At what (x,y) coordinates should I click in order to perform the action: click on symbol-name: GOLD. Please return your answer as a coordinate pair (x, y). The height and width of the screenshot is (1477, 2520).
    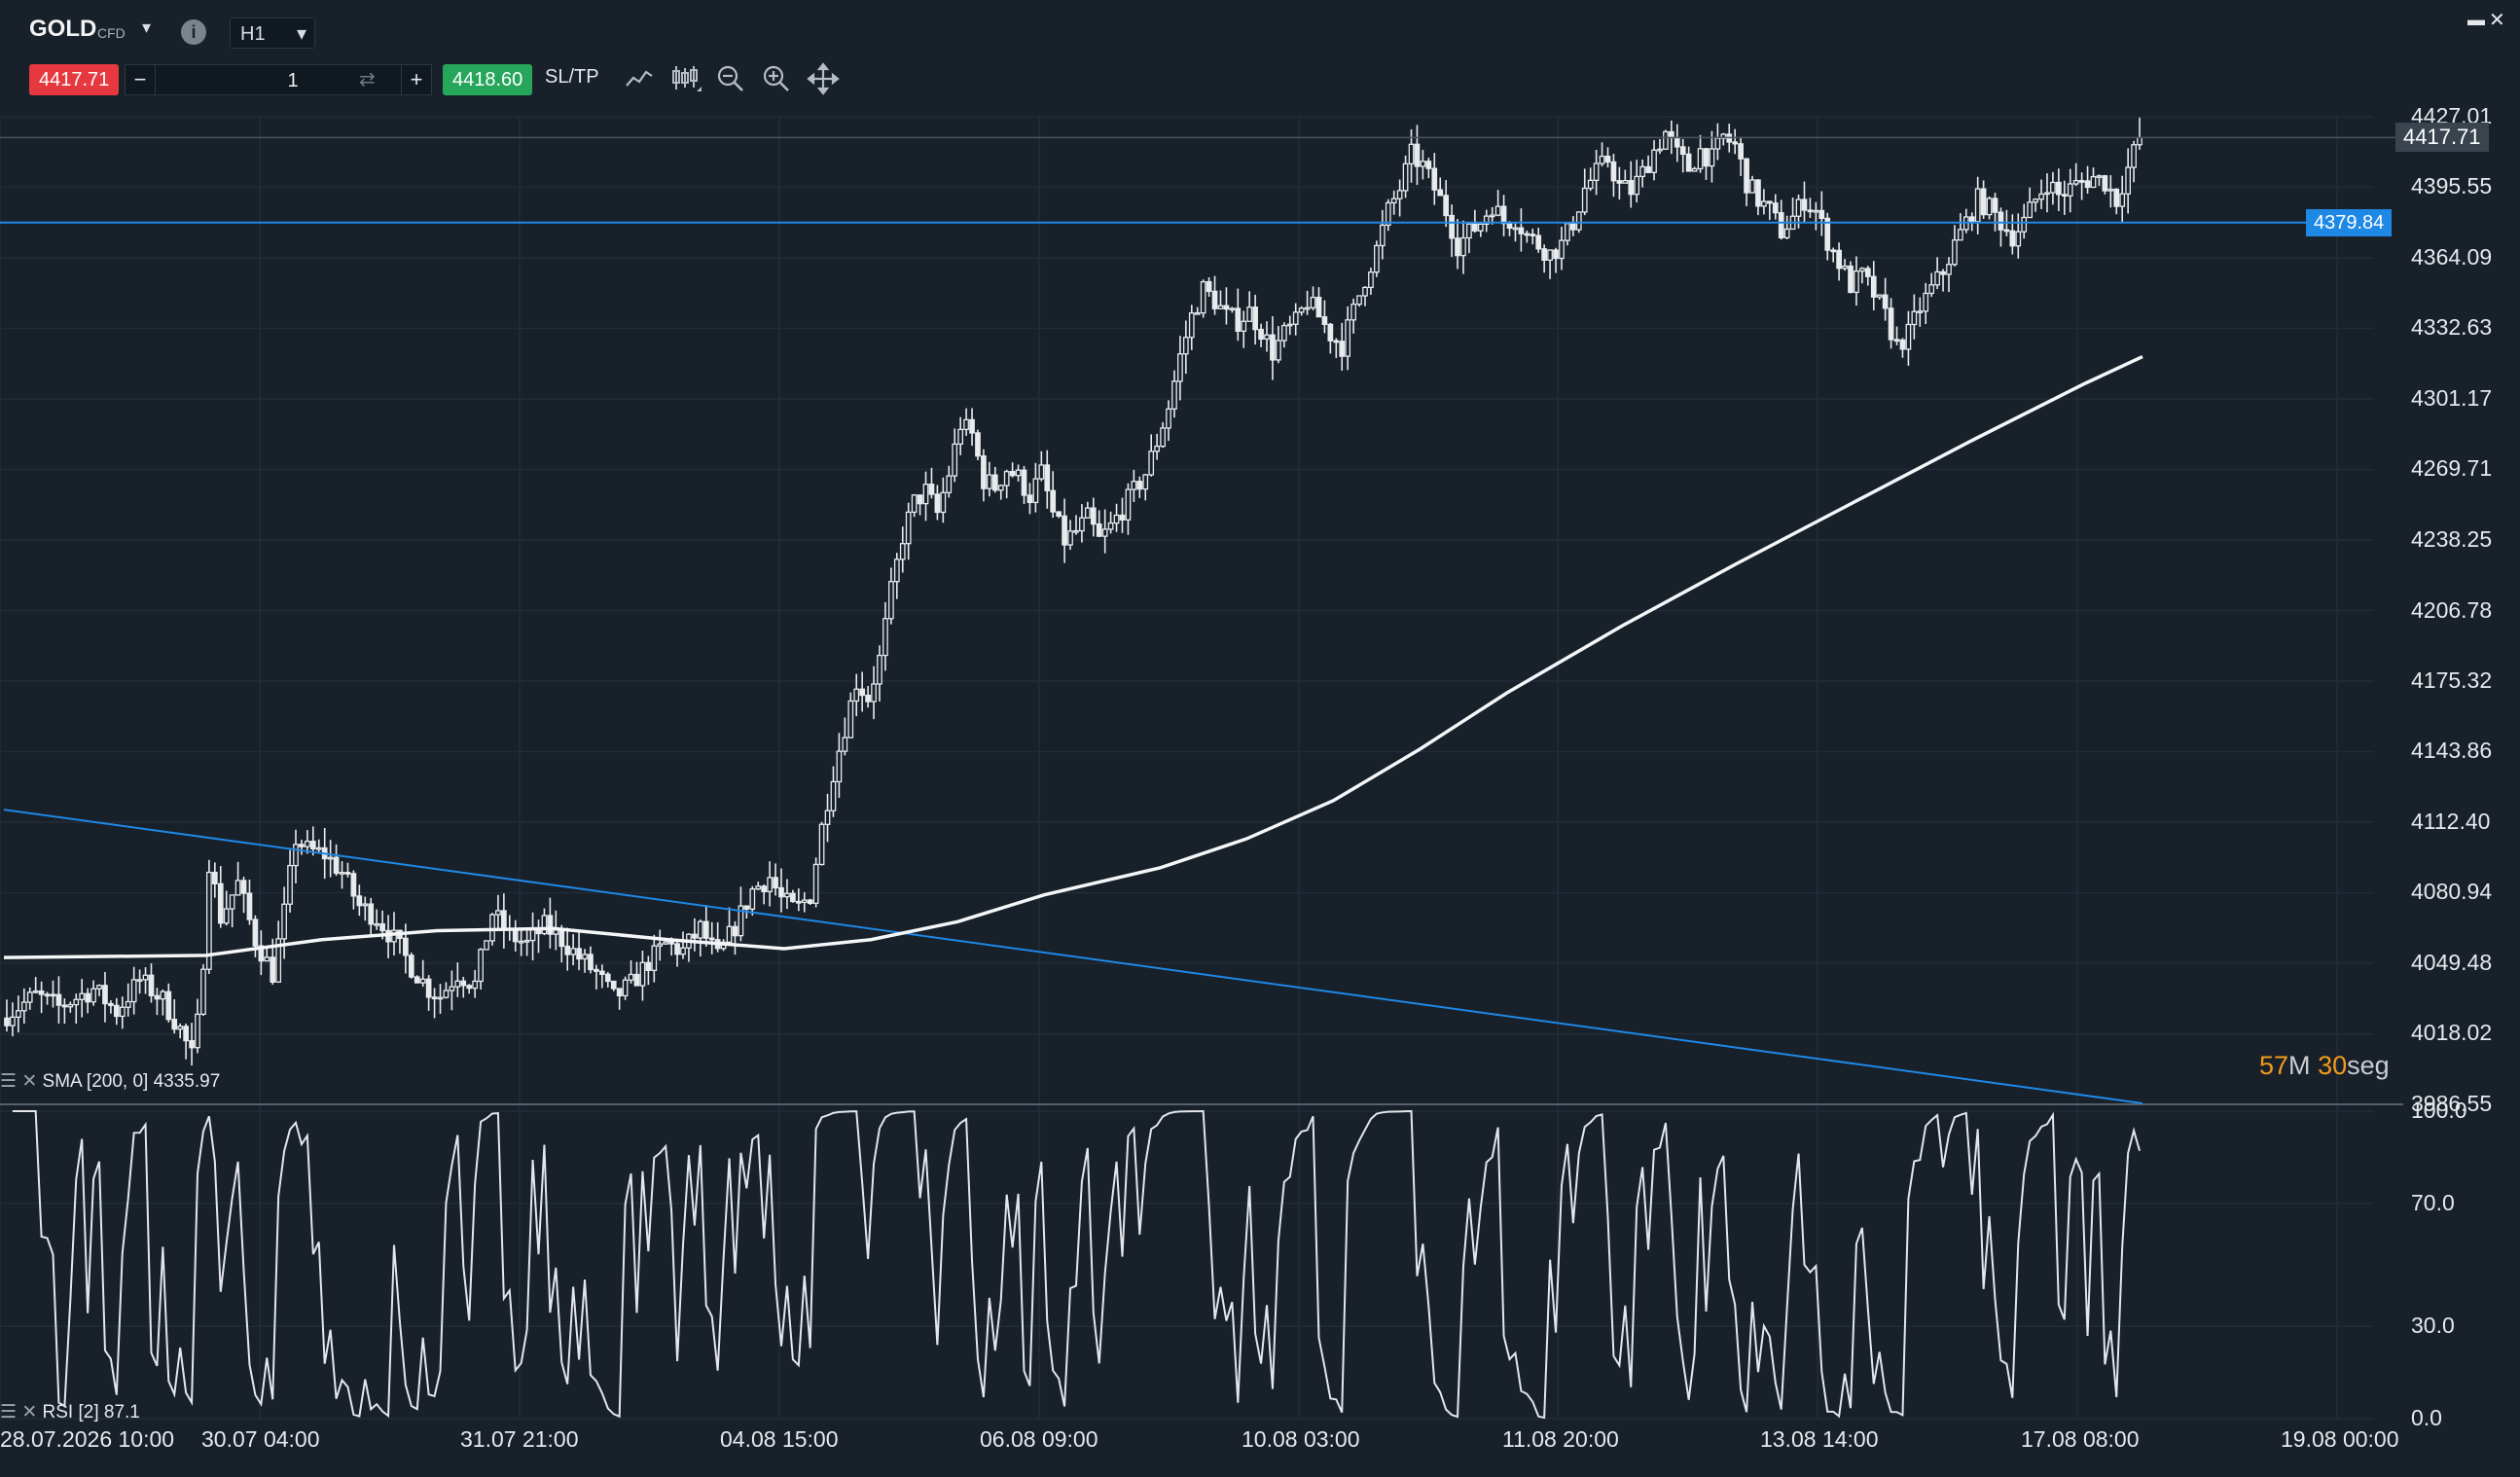
    Looking at the image, I should click on (63, 29).